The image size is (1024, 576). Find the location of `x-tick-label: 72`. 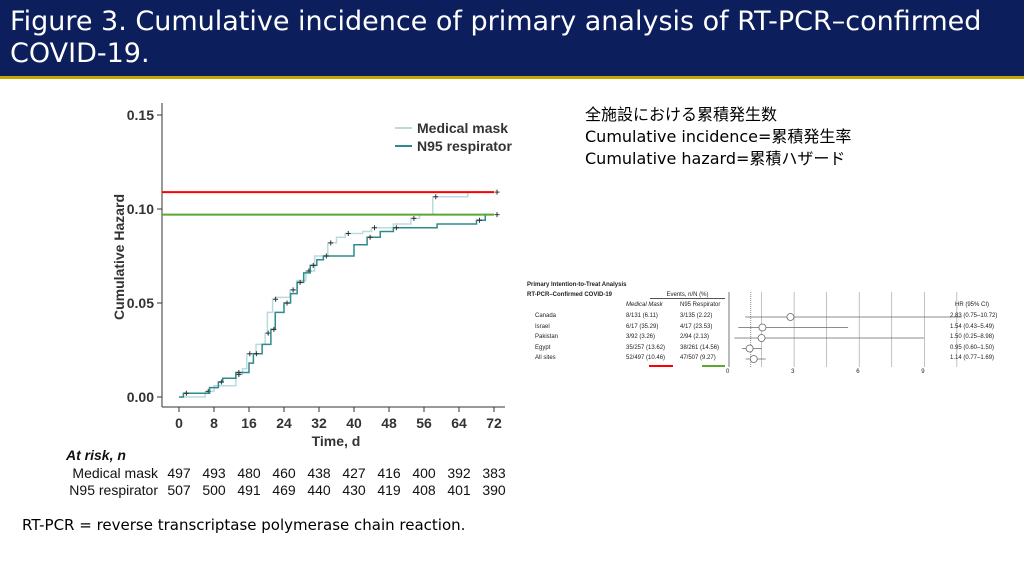

x-tick-label: 72 is located at coordinates (494, 423).